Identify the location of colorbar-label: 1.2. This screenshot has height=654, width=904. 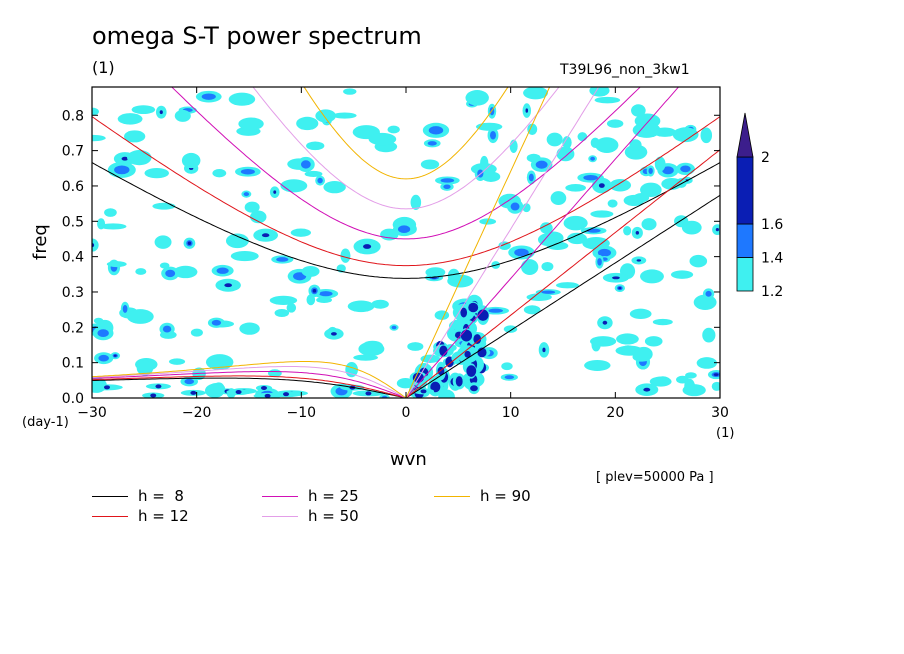
(772, 292).